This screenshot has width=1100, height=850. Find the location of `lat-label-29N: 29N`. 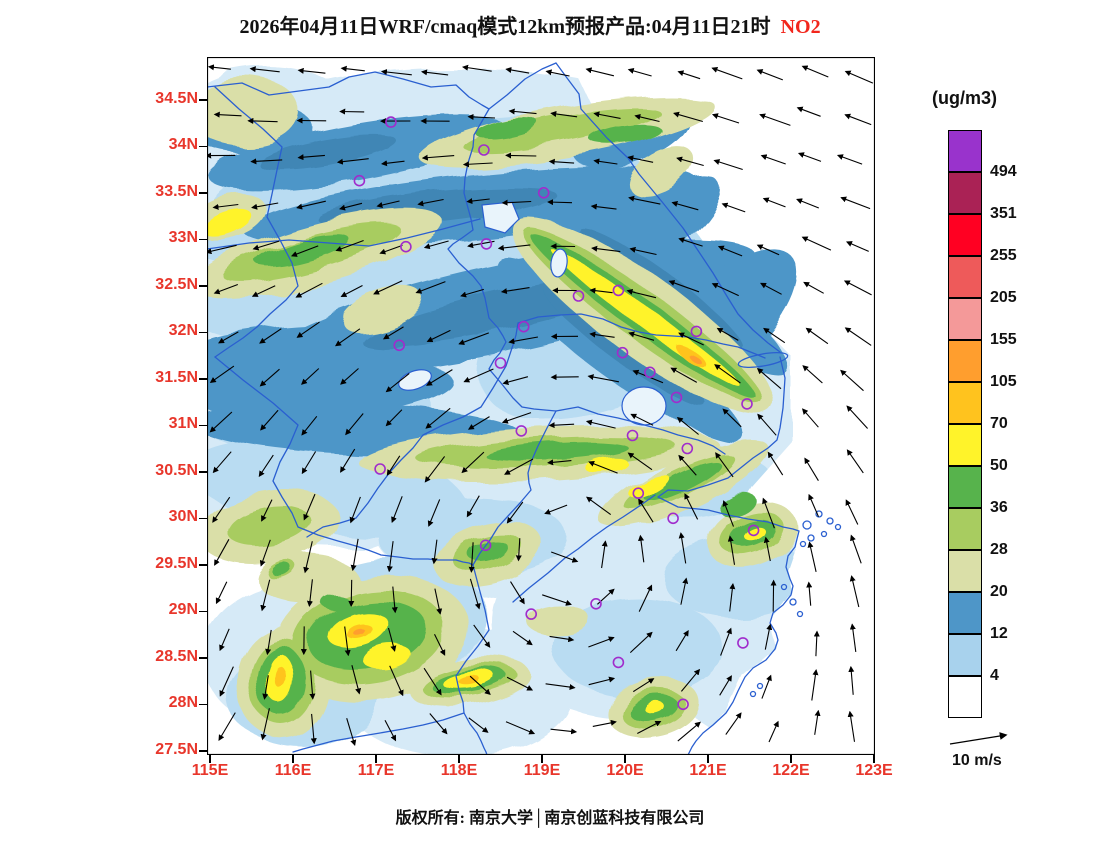

lat-label-29N: 29N is located at coordinates (183, 610).